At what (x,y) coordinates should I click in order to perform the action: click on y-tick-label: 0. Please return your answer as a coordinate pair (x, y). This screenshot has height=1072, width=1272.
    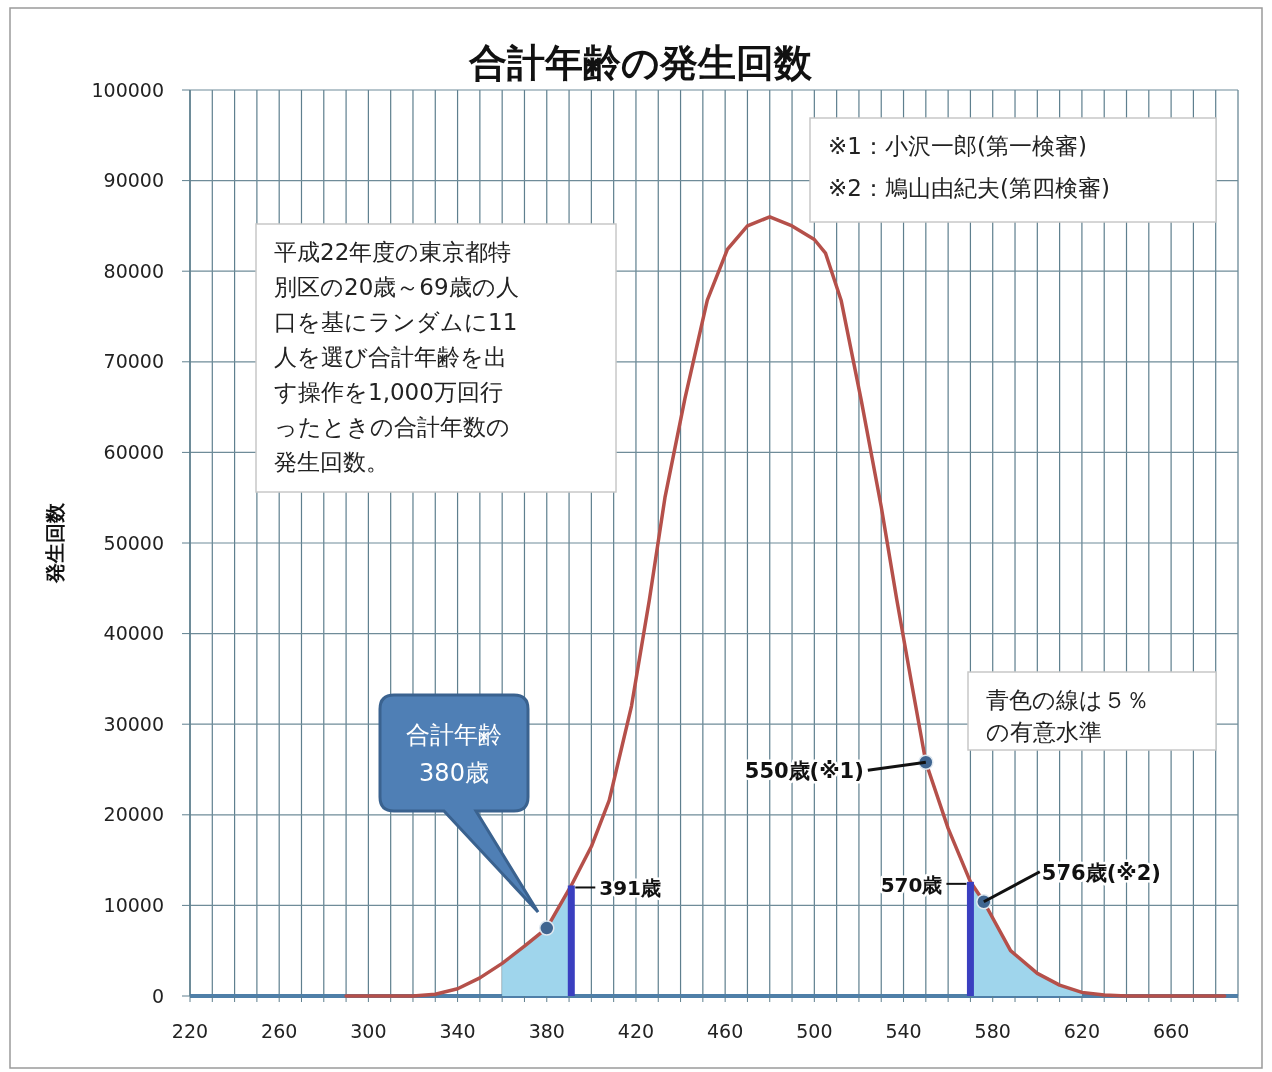
    Looking at the image, I should click on (157, 995).